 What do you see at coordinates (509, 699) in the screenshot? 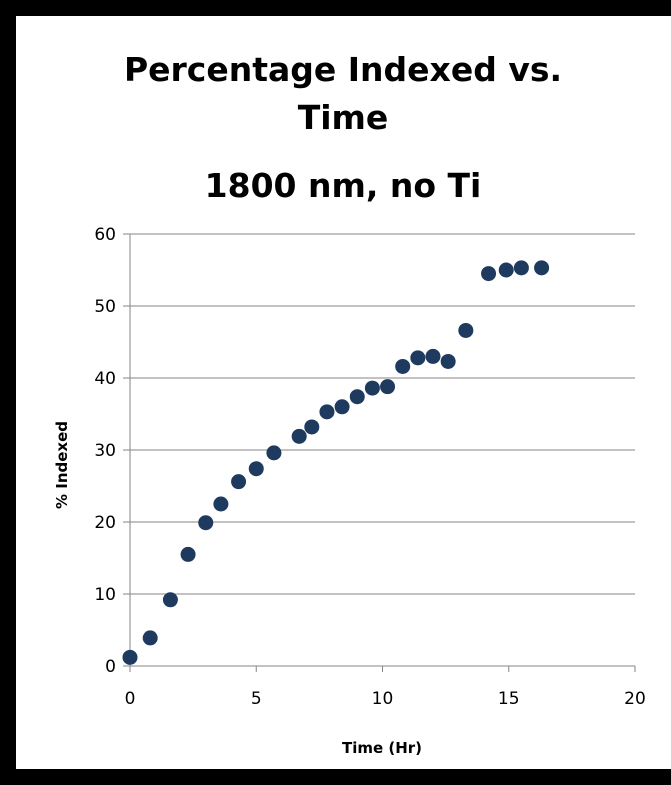
I see `x-tick-label: 15` at bounding box center [509, 699].